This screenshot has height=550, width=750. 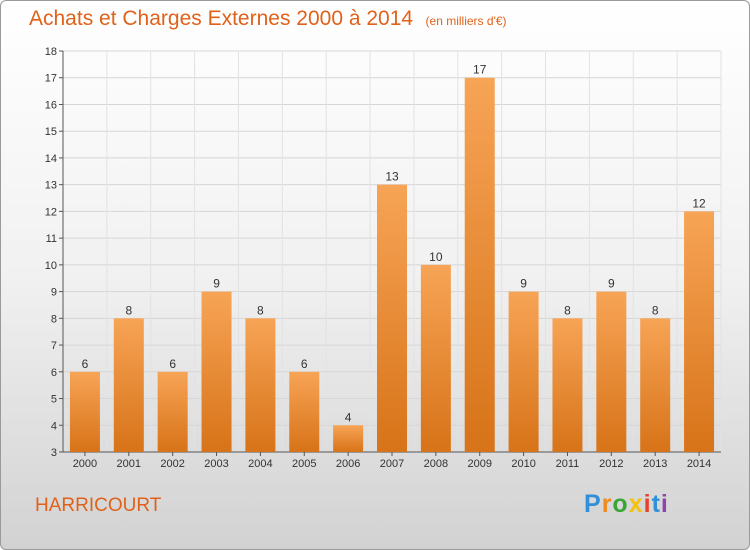 What do you see at coordinates (51, 212) in the screenshot?
I see `y-tick-label: 12` at bounding box center [51, 212].